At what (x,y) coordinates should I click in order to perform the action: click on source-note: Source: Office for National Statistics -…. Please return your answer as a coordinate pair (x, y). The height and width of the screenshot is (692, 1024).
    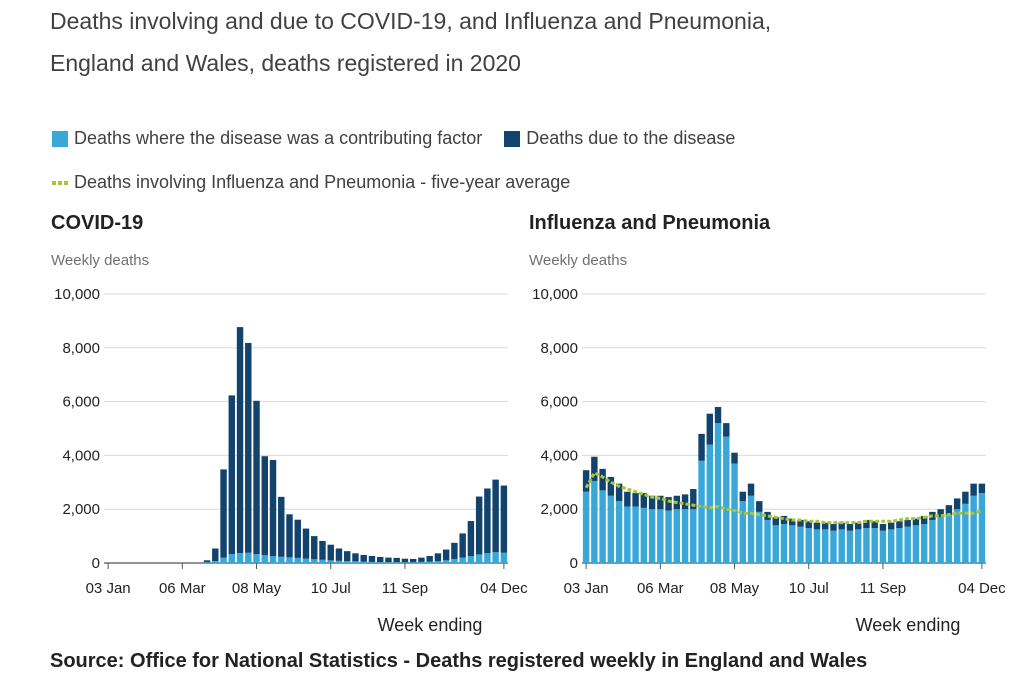
    Looking at the image, I should click on (459, 661).